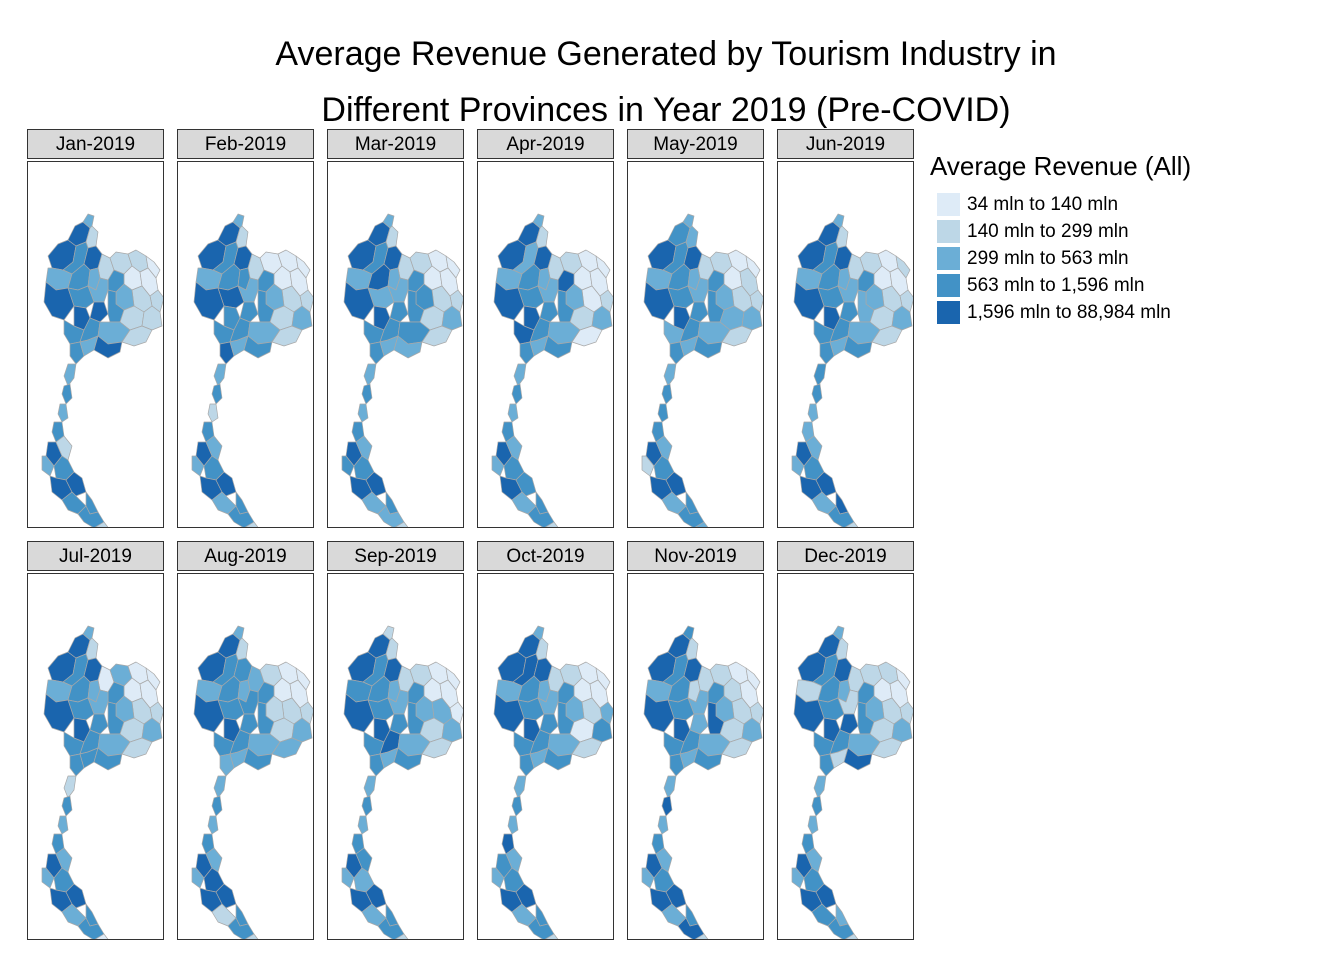 Image resolution: width=1344 pixels, height=960 pixels. I want to click on facet-panel: Feb-2019, so click(245, 328).